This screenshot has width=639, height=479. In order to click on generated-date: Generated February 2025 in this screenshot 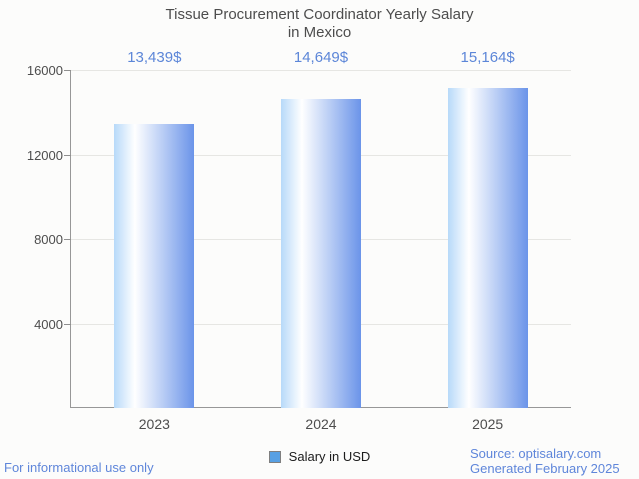, I will do `click(545, 468)`.